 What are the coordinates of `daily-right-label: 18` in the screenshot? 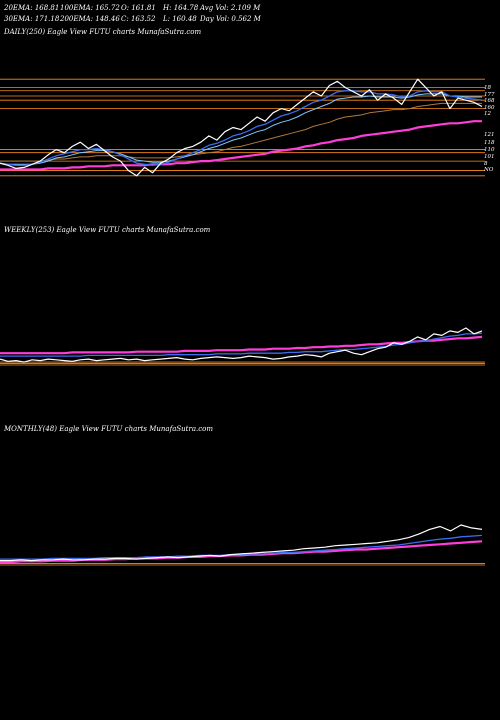 It's located at (487, 88).